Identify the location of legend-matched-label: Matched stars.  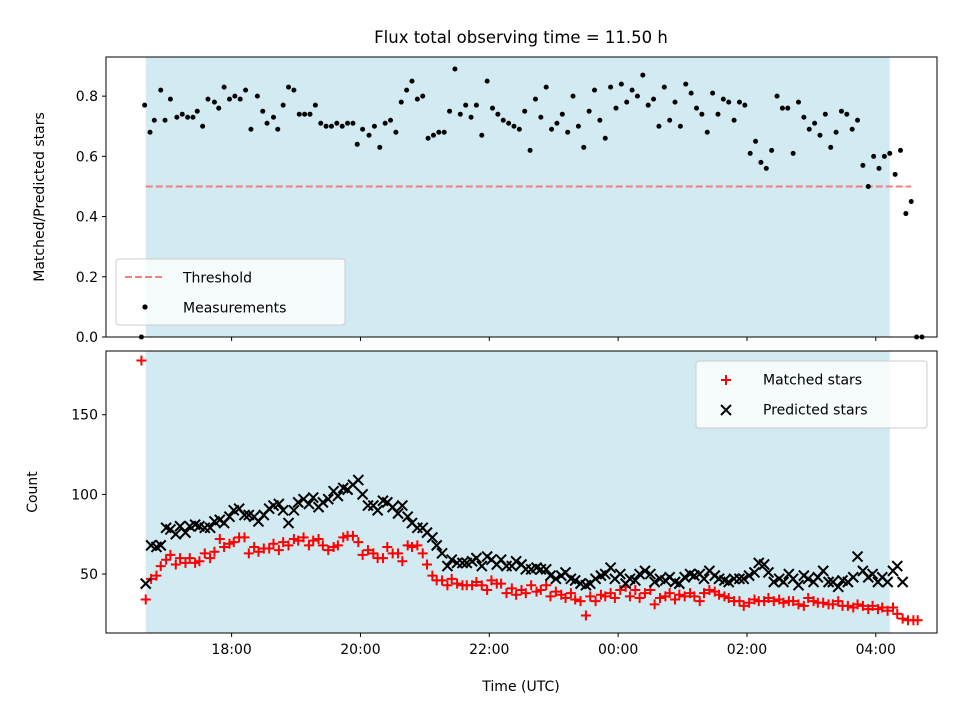
(812, 381).